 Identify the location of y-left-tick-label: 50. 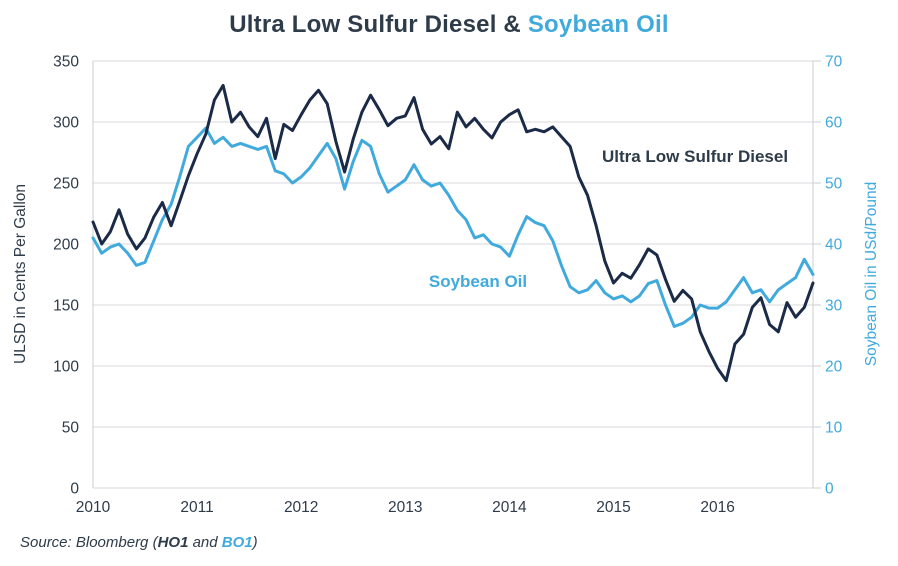
(71, 428).